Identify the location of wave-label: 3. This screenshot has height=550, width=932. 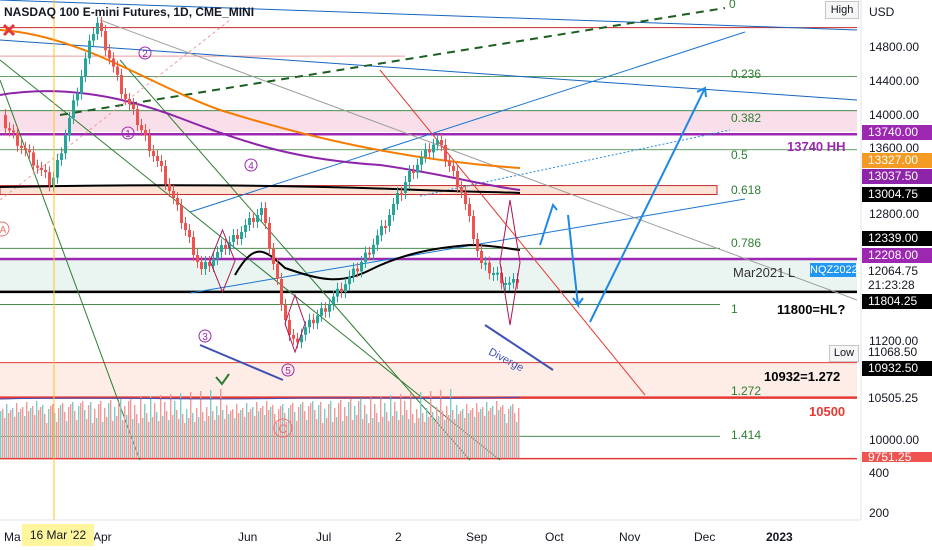
(205, 337).